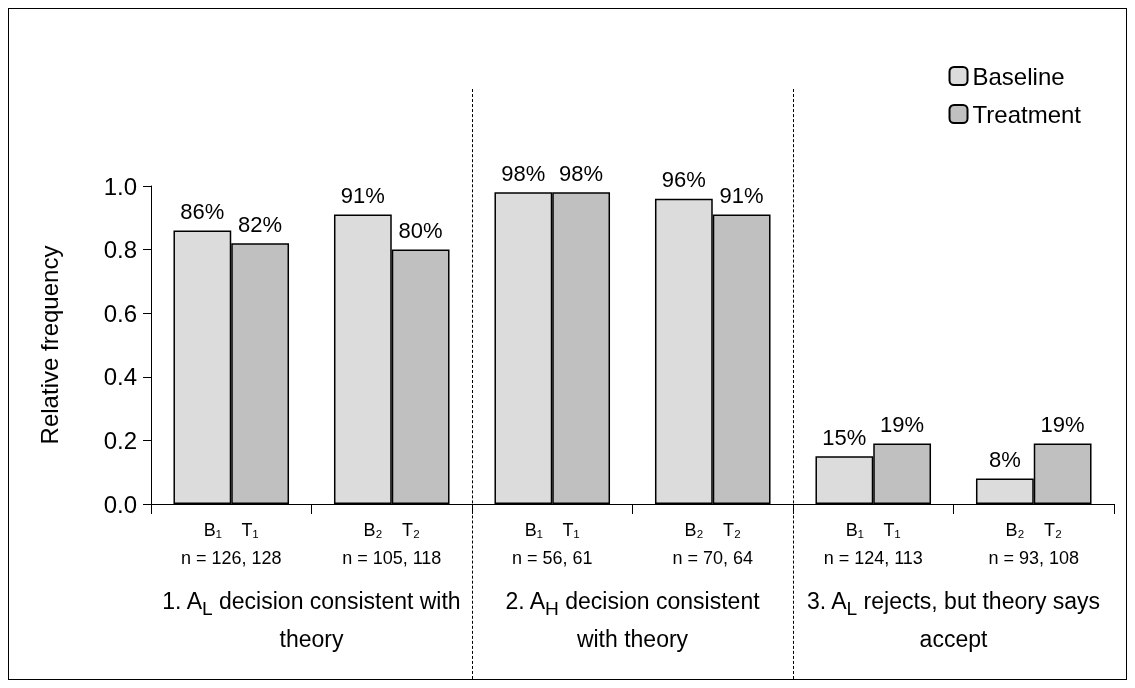  Describe the element at coordinates (953, 620) in the screenshot. I see `text: 3. A$_{L}$ rejects, but theory says accept` at that location.